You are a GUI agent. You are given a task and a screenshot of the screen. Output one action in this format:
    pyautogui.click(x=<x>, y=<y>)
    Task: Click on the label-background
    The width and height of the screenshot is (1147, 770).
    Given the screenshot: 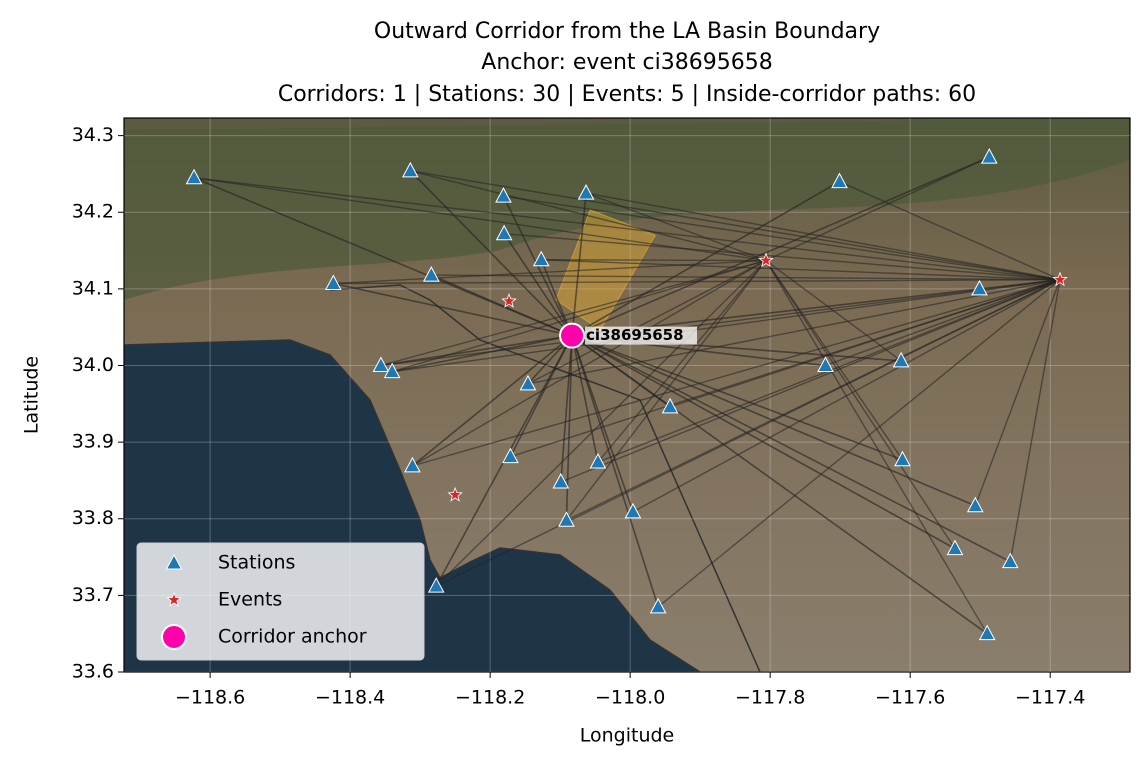 What is the action you would take?
    pyautogui.click(x=641, y=335)
    